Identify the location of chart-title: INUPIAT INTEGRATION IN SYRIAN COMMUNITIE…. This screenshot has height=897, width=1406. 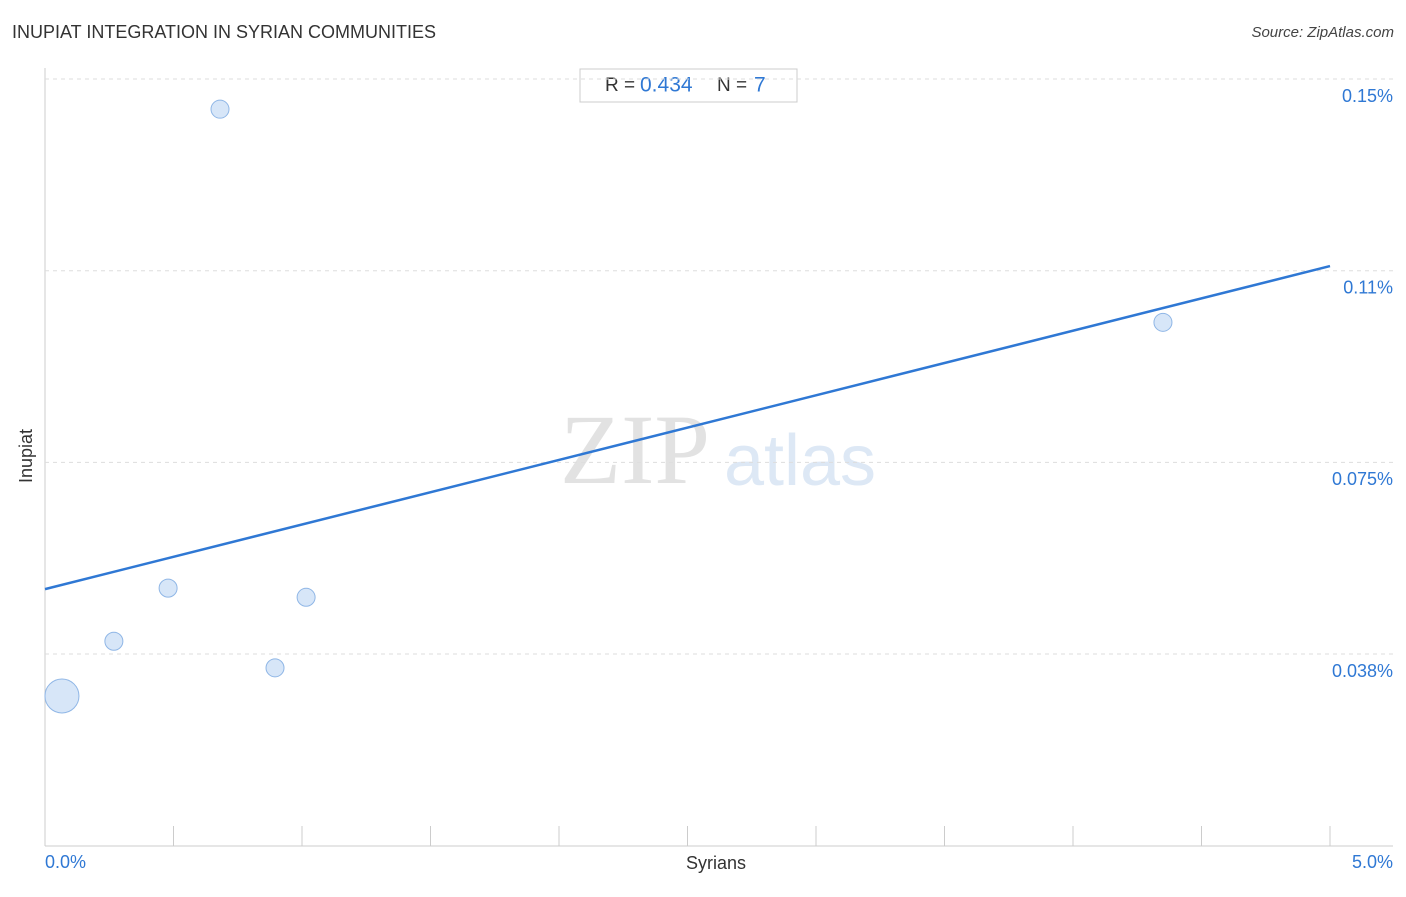
(224, 32).